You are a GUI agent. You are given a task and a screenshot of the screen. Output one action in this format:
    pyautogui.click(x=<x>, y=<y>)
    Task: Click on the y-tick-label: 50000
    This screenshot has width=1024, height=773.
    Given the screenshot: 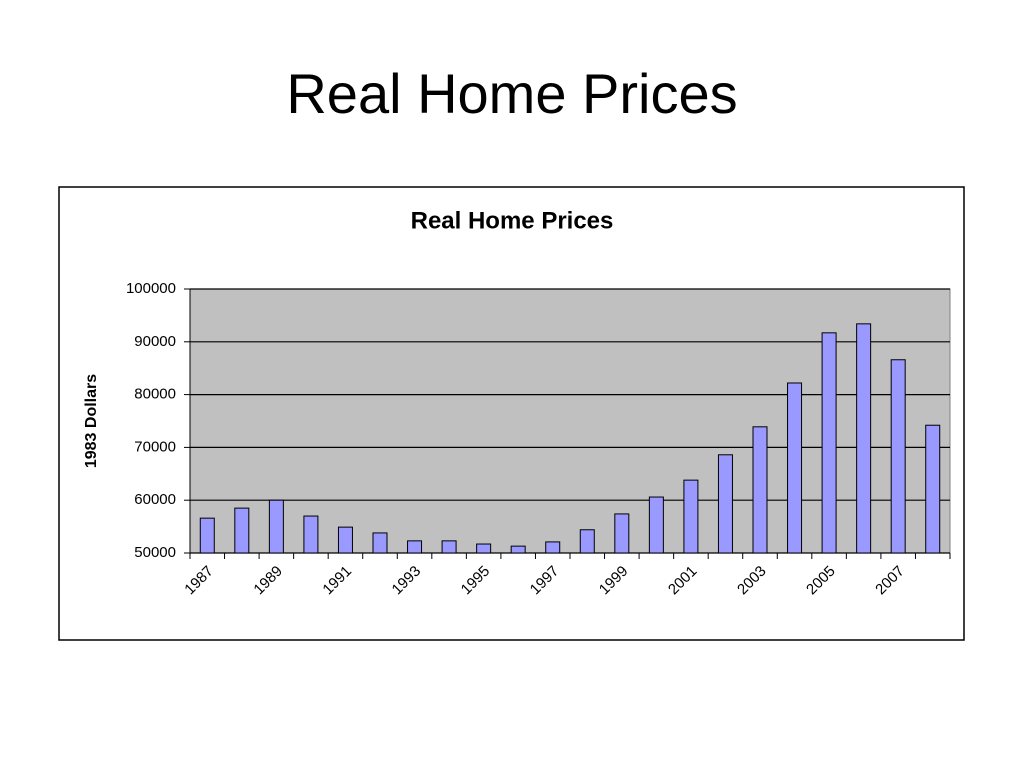 What is the action you would take?
    pyautogui.click(x=155, y=552)
    